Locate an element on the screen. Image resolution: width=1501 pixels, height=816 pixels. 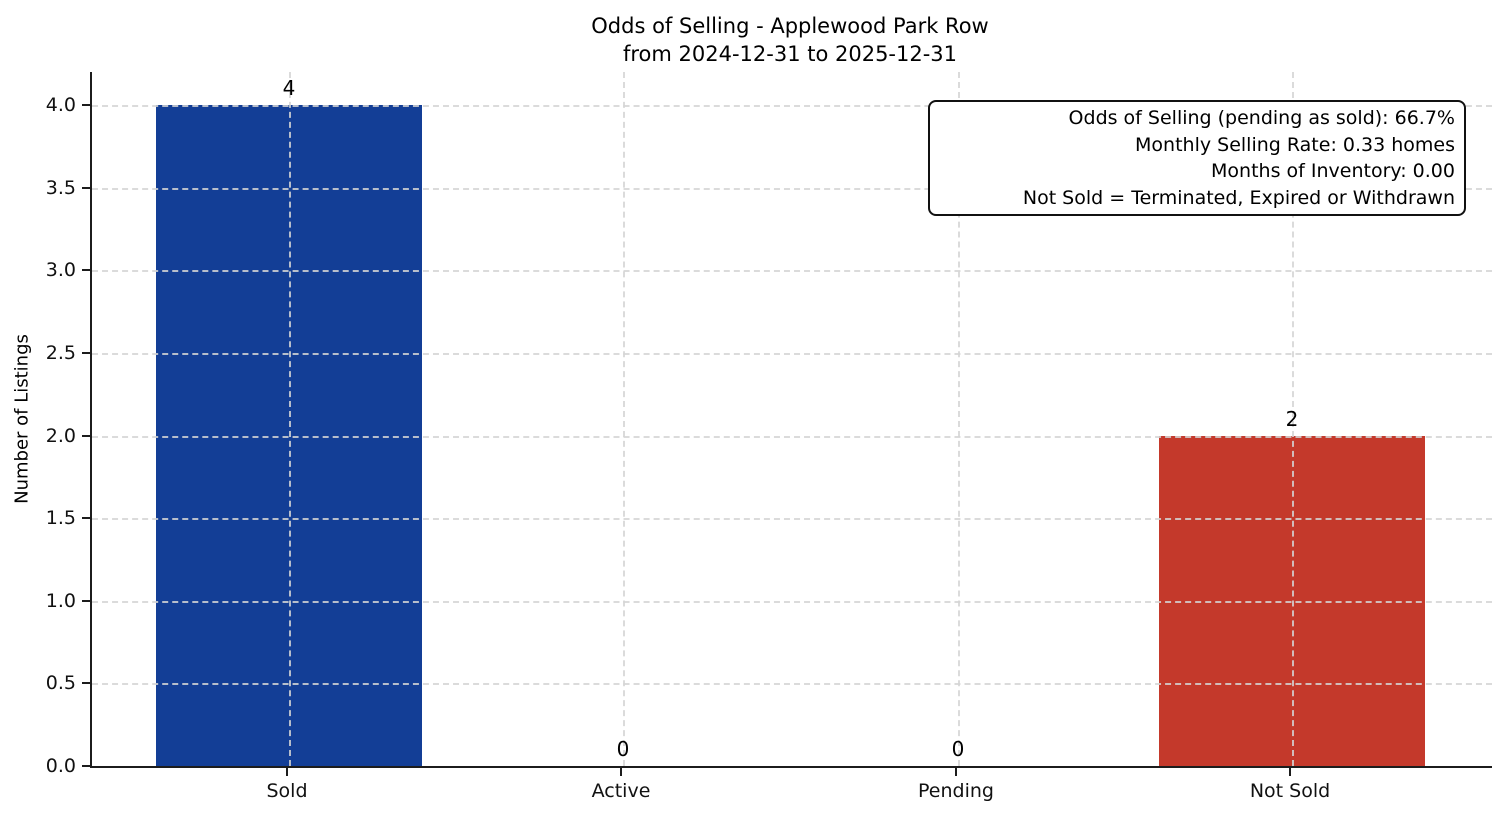
chart-title-line1: Odds of Selling - Applewood Park Row is located at coordinates (790, 26).